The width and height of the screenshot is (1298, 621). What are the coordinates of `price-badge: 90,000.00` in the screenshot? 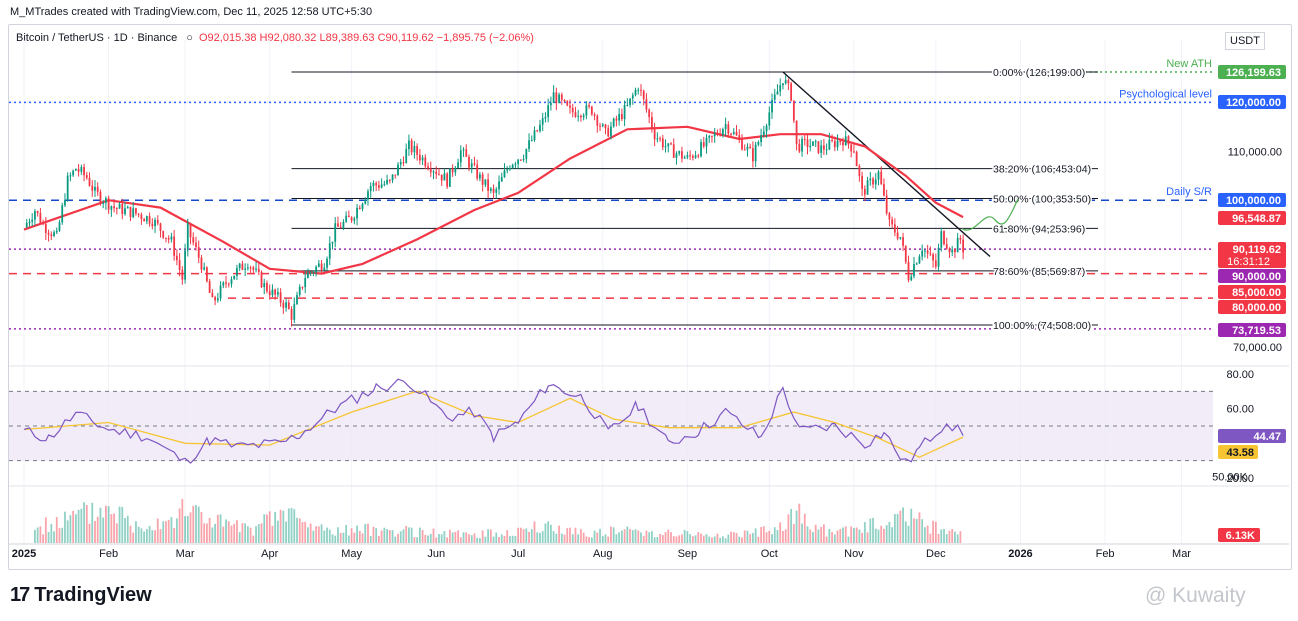 It's located at (1256, 277).